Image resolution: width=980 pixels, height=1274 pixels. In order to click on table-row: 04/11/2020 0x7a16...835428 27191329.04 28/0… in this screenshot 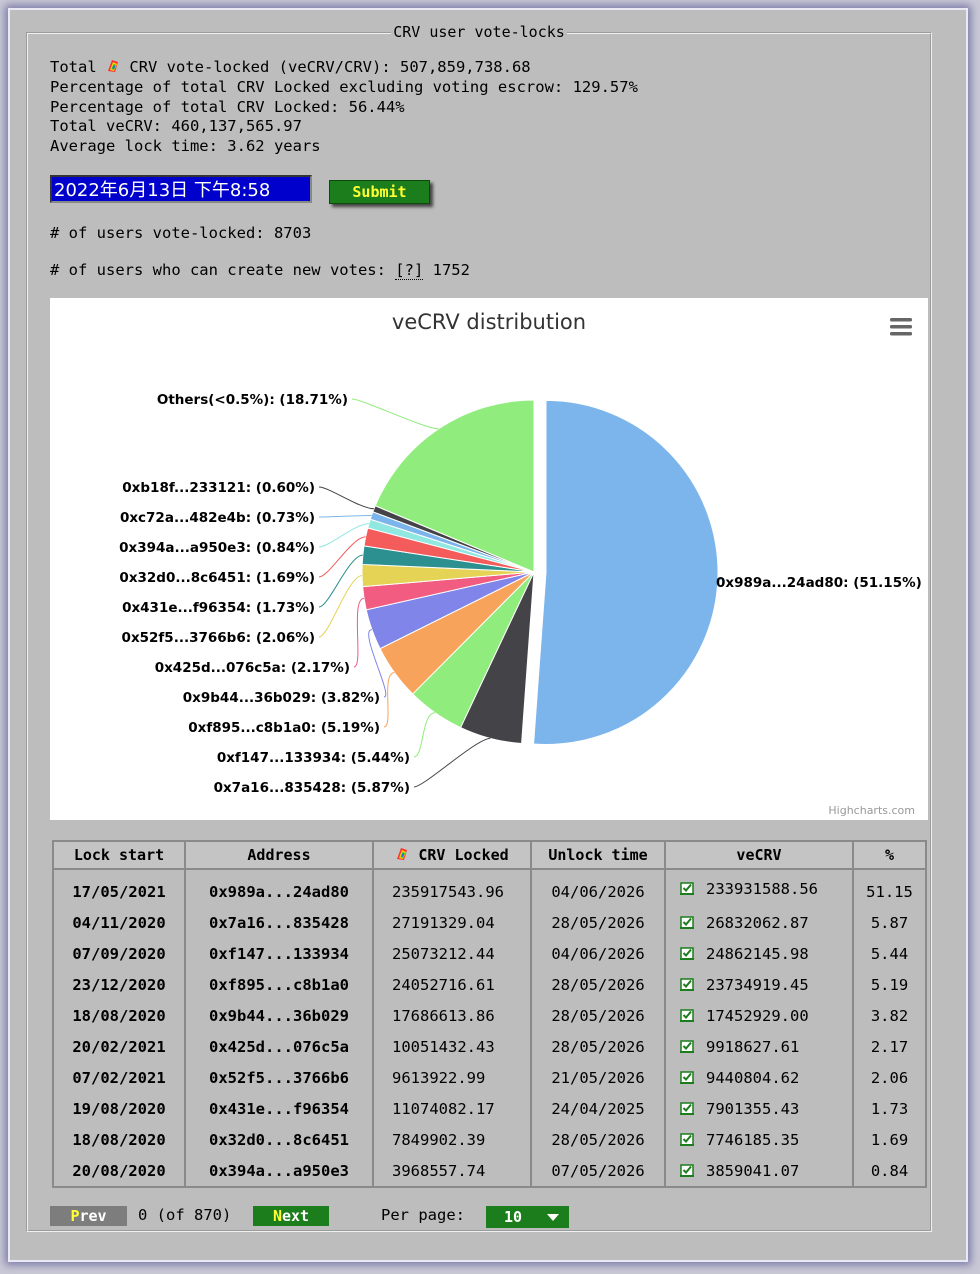, I will do `click(489, 922)`.